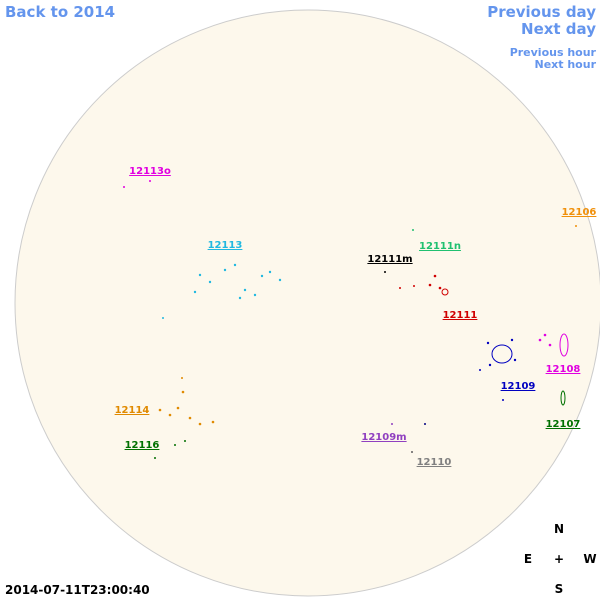 This screenshot has width=600, height=600. What do you see at coordinates (434, 462) in the screenshot?
I see `region-label: 12110` at bounding box center [434, 462].